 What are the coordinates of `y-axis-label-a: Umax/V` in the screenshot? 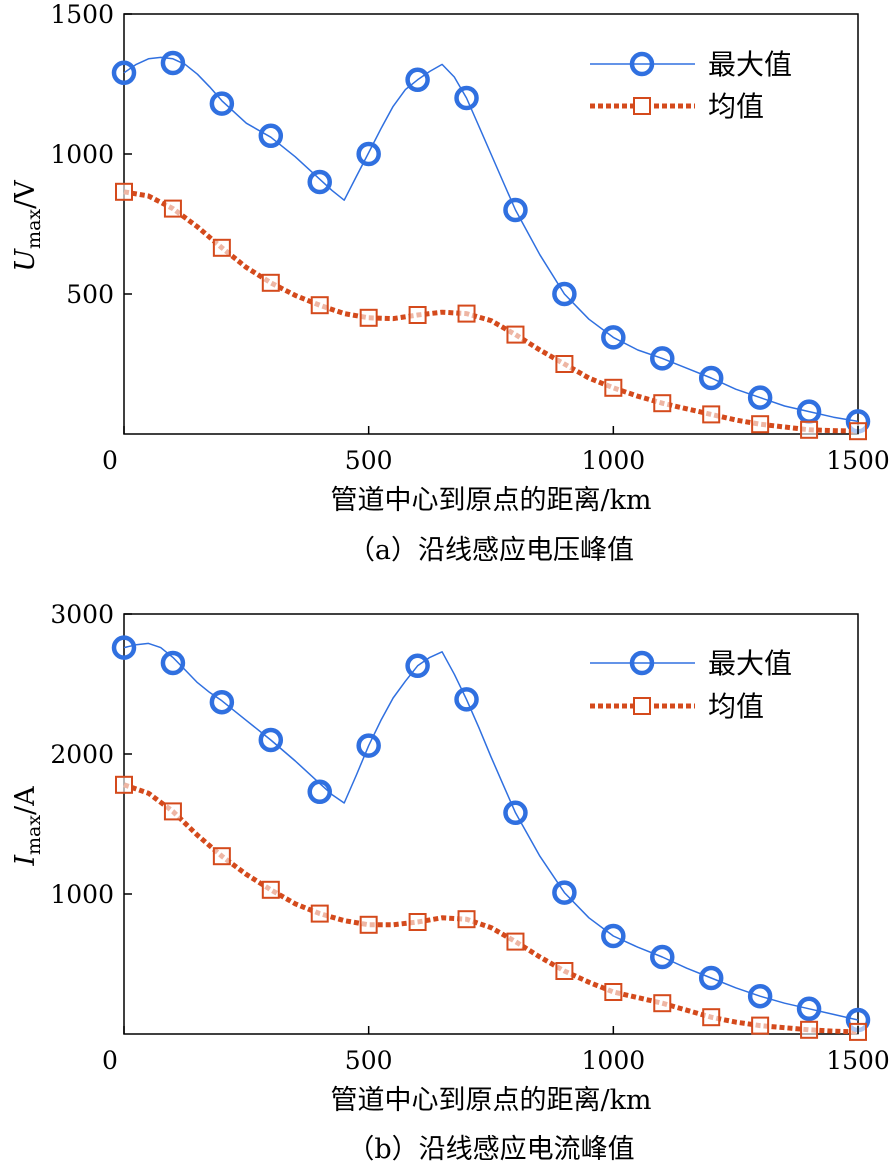 It's located at (27, 226).